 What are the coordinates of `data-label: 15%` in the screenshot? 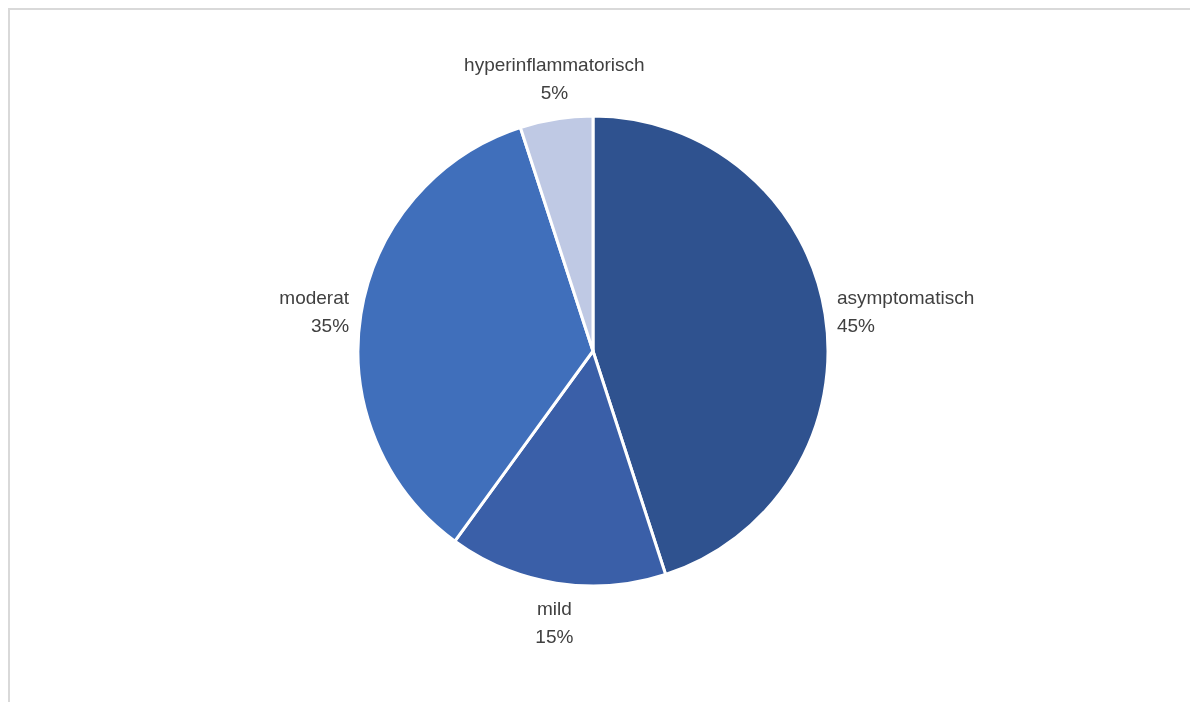 It's located at (554, 636).